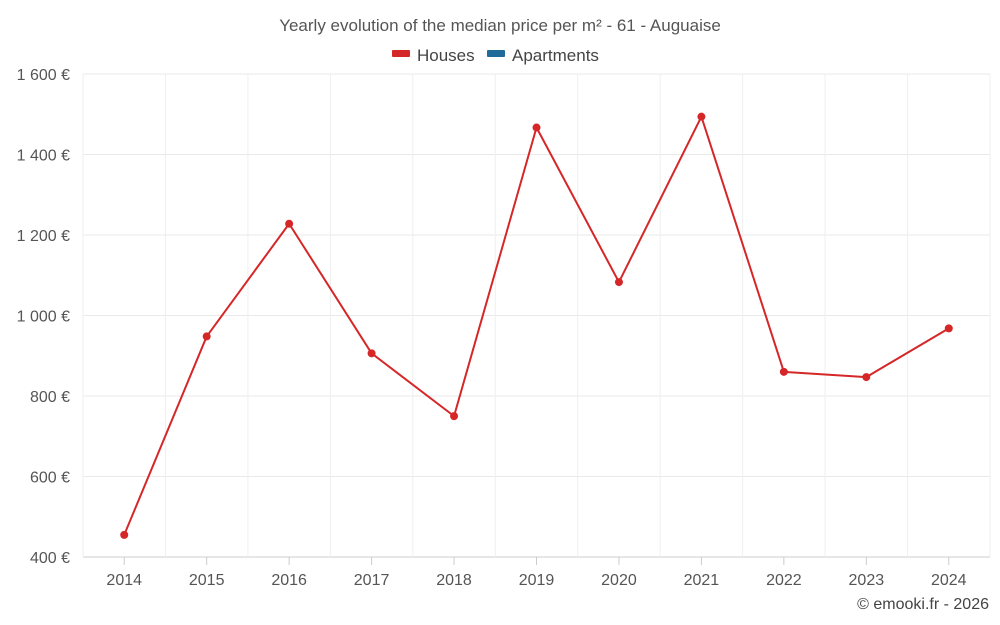 Image resolution: width=1000 pixels, height=625 pixels. What do you see at coordinates (618, 282) in the screenshot?
I see `data-point-houses-2020` at bounding box center [618, 282].